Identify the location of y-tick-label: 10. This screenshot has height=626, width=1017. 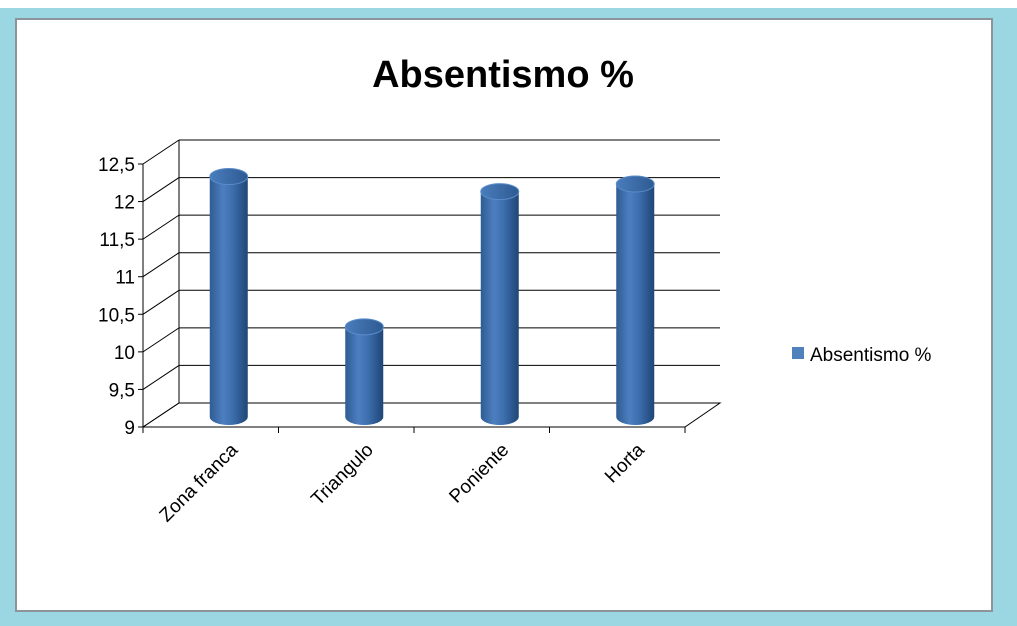
(124, 353).